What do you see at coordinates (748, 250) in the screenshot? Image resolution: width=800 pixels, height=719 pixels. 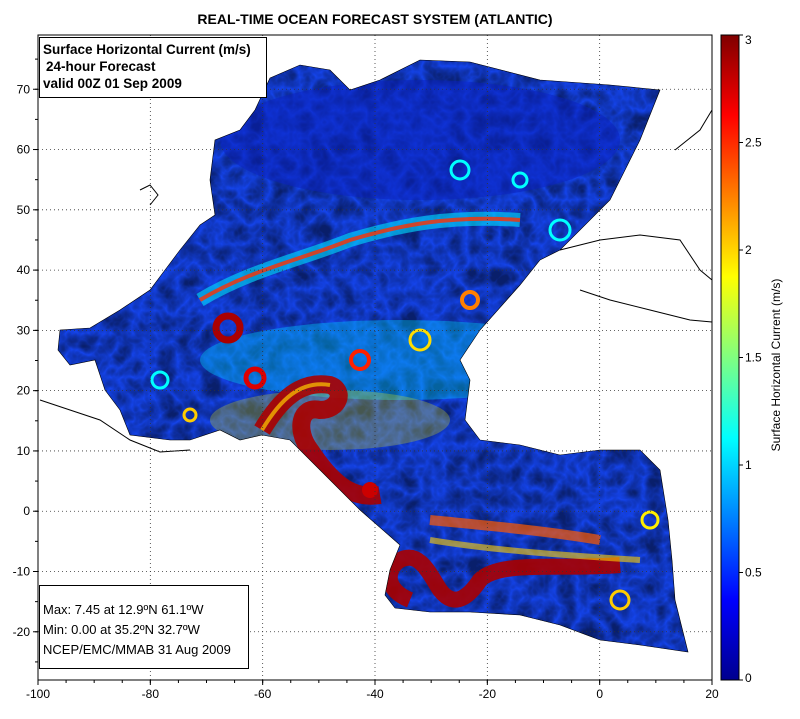 I see `colorbar-tick-label: 2` at bounding box center [748, 250].